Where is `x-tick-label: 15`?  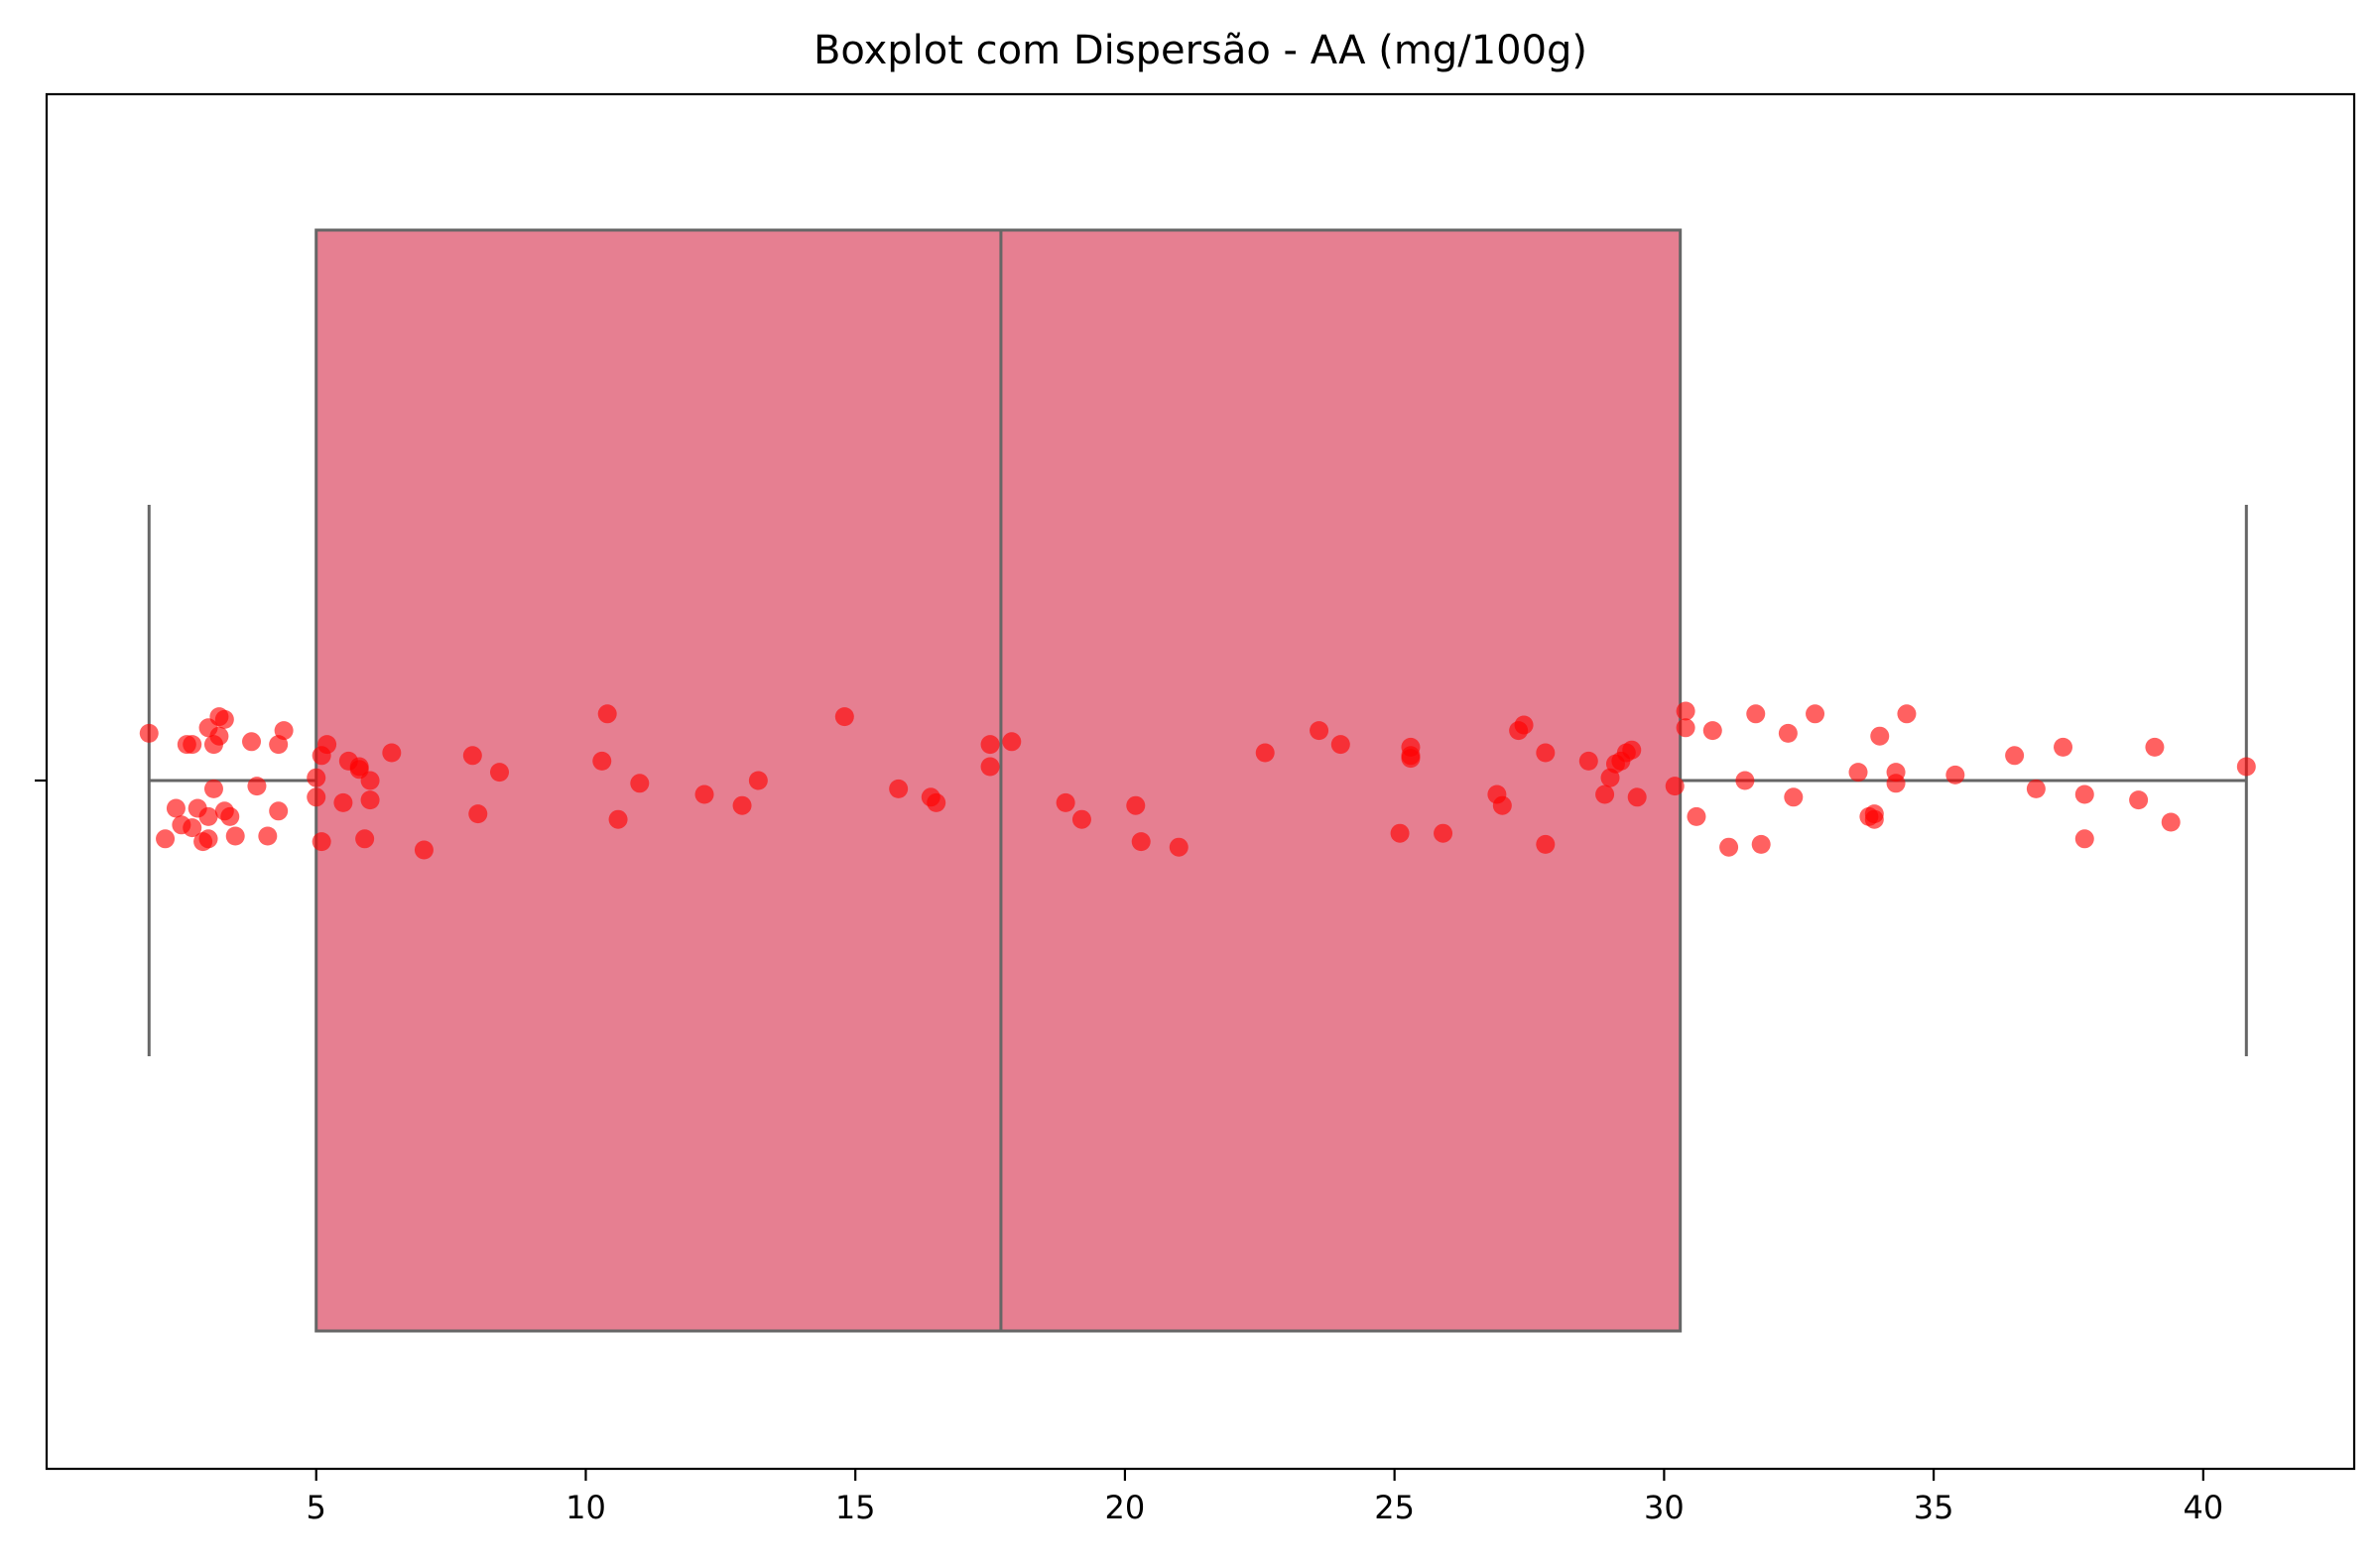
x-tick-label: 15 is located at coordinates (856, 1507).